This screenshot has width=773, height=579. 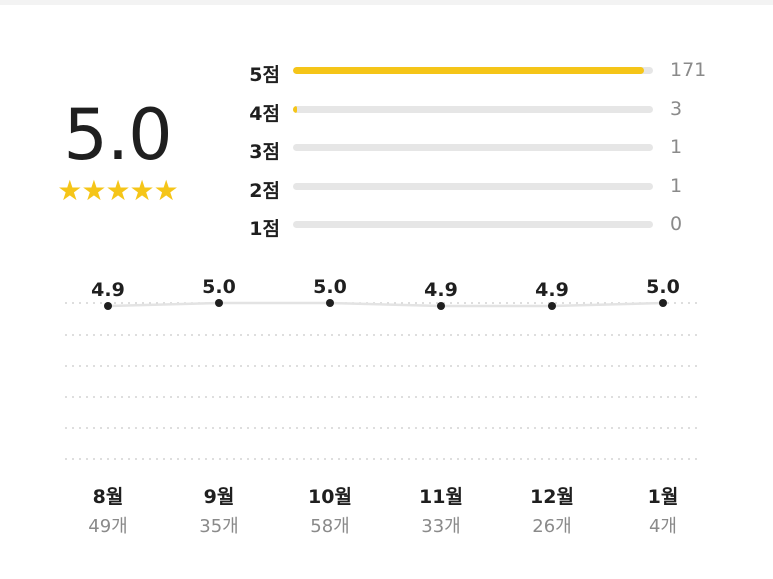 I want to click on distribution-count: 171, so click(x=688, y=70).